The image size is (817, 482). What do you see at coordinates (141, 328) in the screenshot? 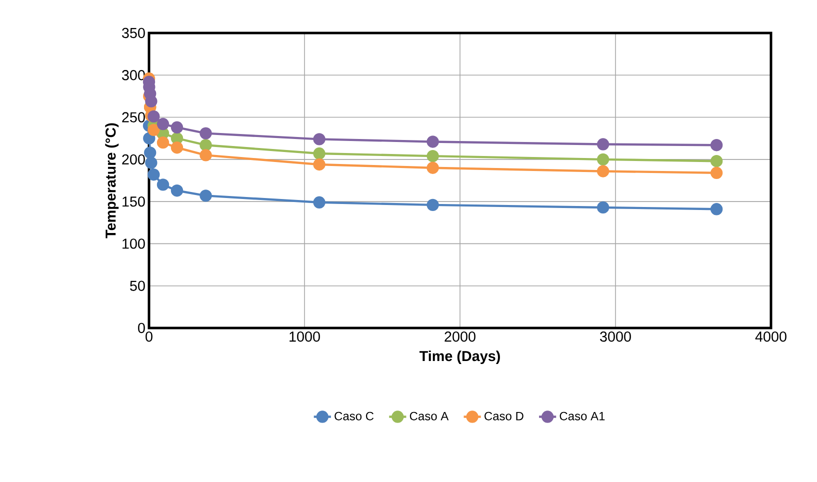
I see `y-tick-label: 0` at bounding box center [141, 328].